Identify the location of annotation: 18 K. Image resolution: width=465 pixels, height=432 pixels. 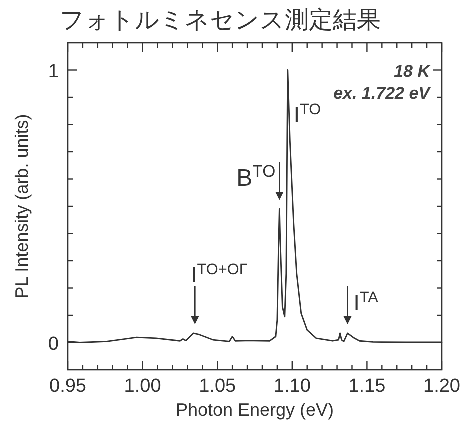
(413, 71).